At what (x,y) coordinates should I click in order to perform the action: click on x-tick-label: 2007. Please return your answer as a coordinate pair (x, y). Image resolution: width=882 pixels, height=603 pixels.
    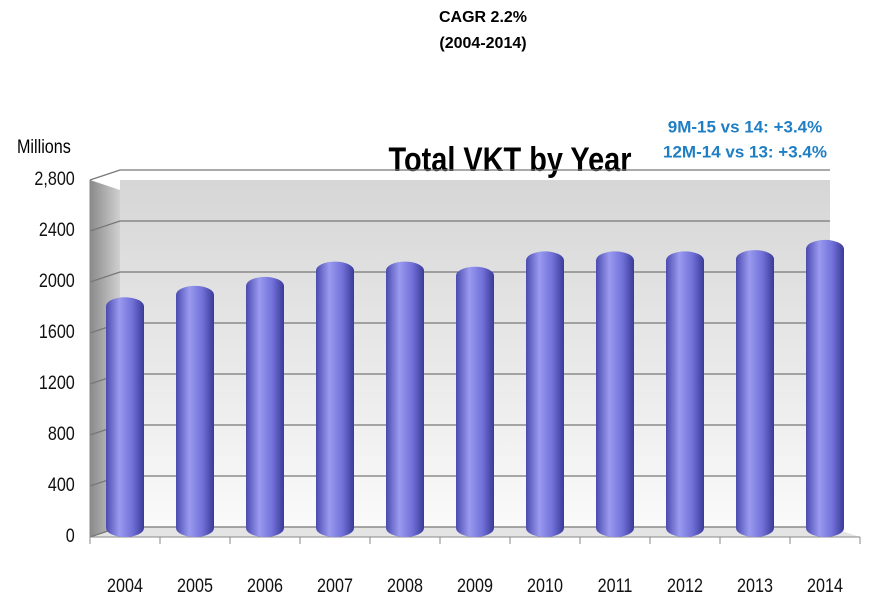
    Looking at the image, I should click on (335, 586).